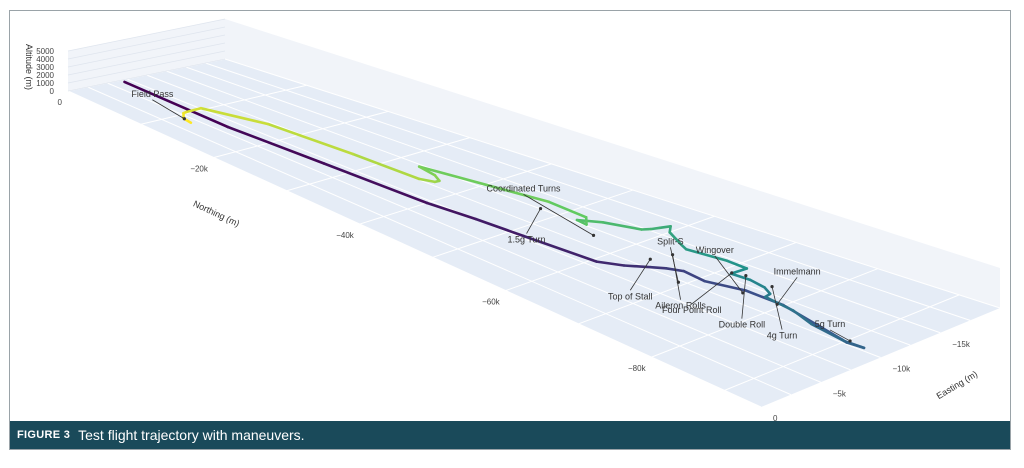 The height and width of the screenshot is (468, 1024). I want to click on altitude-tick-label: 2000, so click(45, 75).